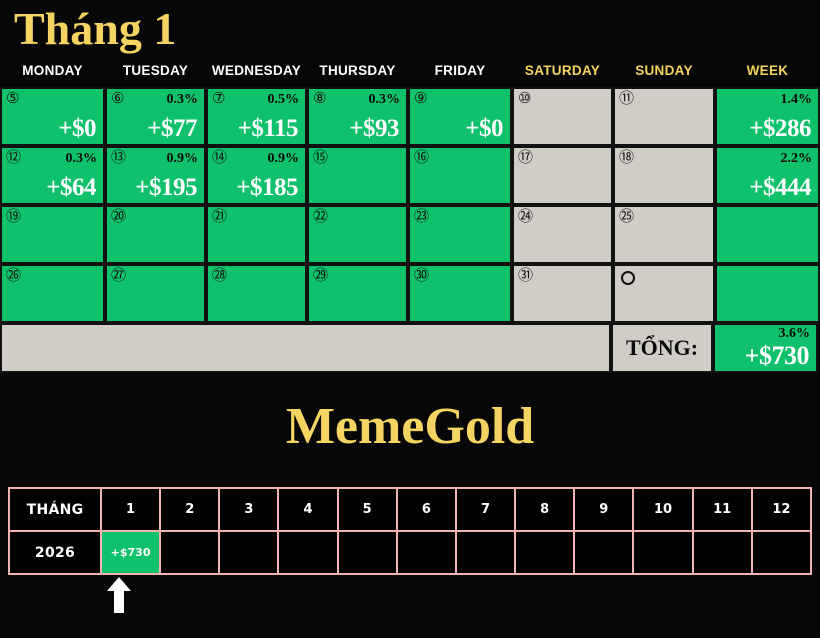 The height and width of the screenshot is (638, 820). What do you see at coordinates (781, 509) in the screenshot?
I see `month-header-cell: 12` at bounding box center [781, 509].